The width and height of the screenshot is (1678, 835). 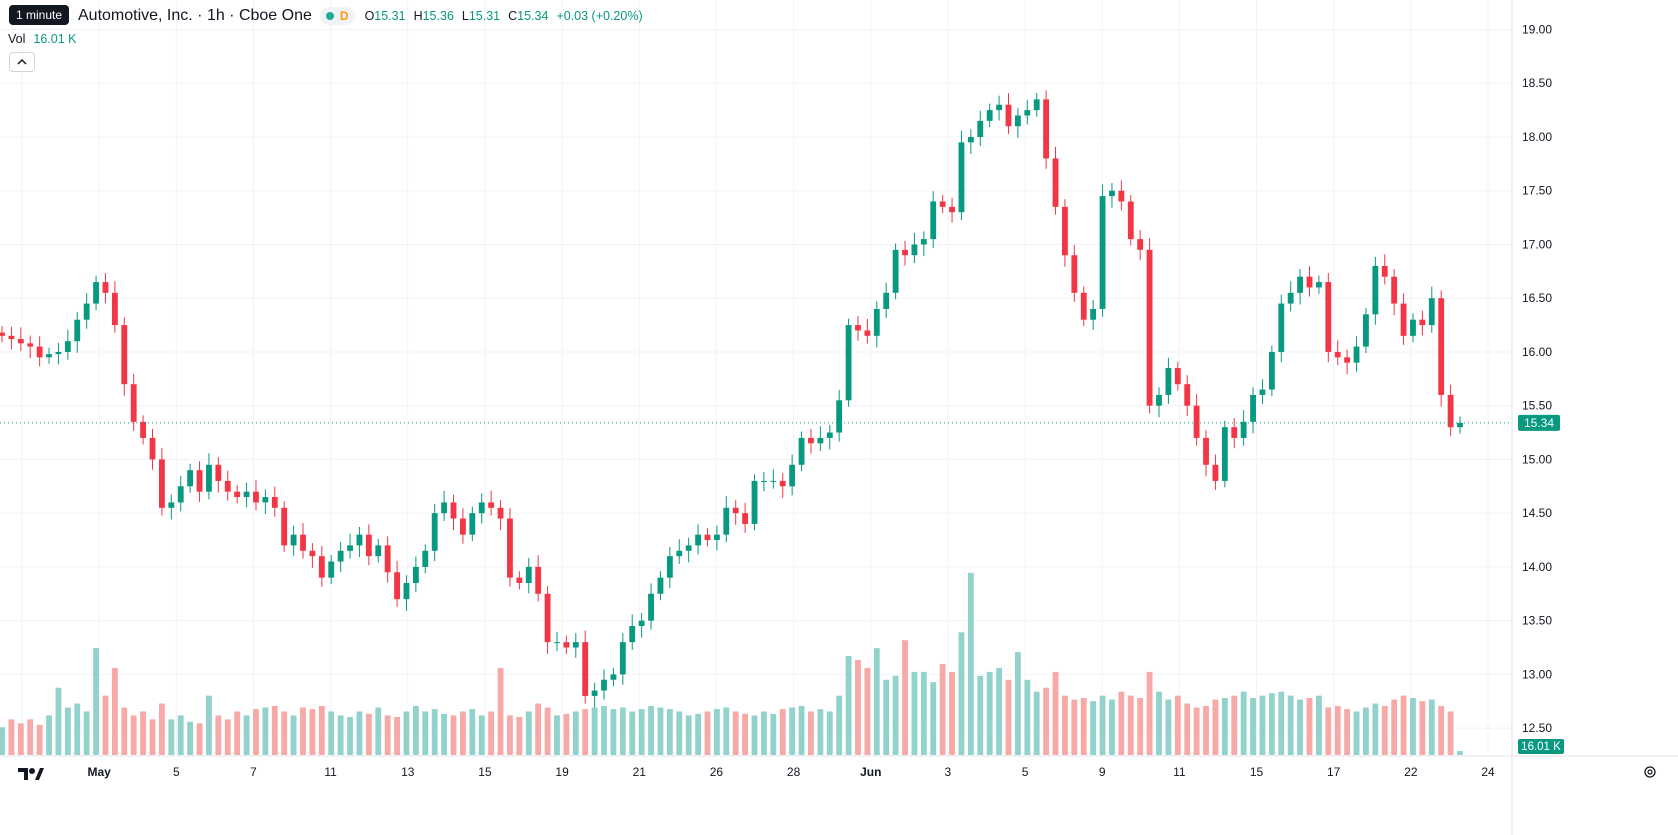 I want to click on market-status: D, so click(x=337, y=16).